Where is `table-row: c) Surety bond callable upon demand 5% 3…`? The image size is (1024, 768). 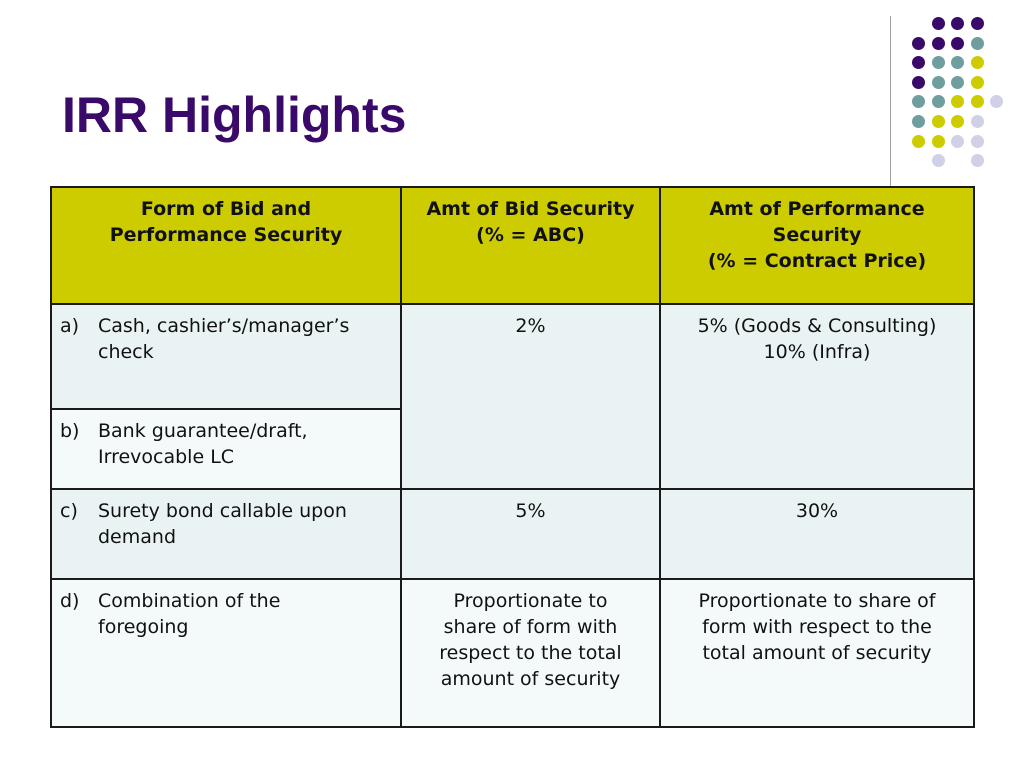
table-row: c) Surety bond callable upon demand 5% 3… is located at coordinates (512, 534).